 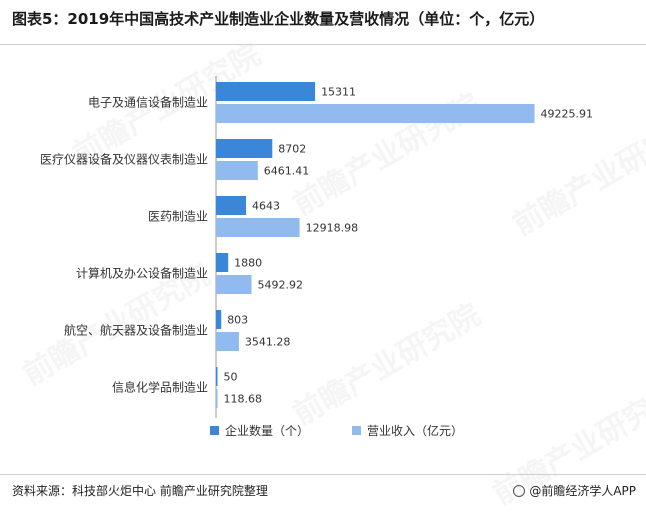 I want to click on legend-label-2: 营业收入（亿元）, so click(x=415, y=431).